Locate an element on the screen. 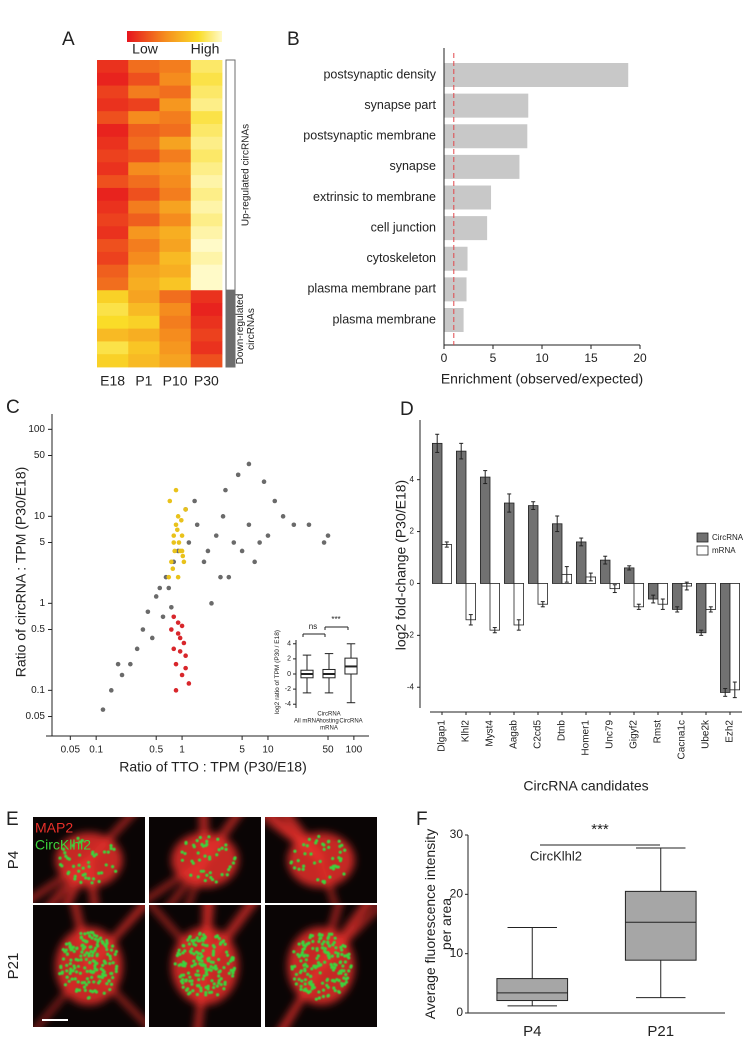 This screenshot has width=756, height=1048. x-tick-label: 1 is located at coordinates (182, 750).